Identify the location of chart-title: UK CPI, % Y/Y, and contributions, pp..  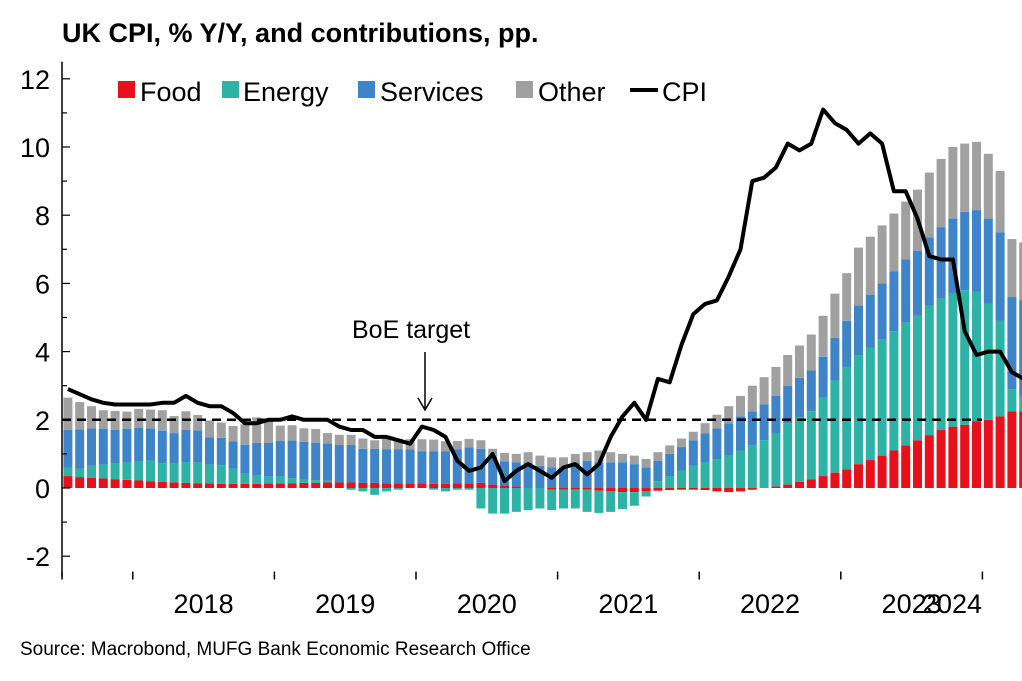
(300, 33).